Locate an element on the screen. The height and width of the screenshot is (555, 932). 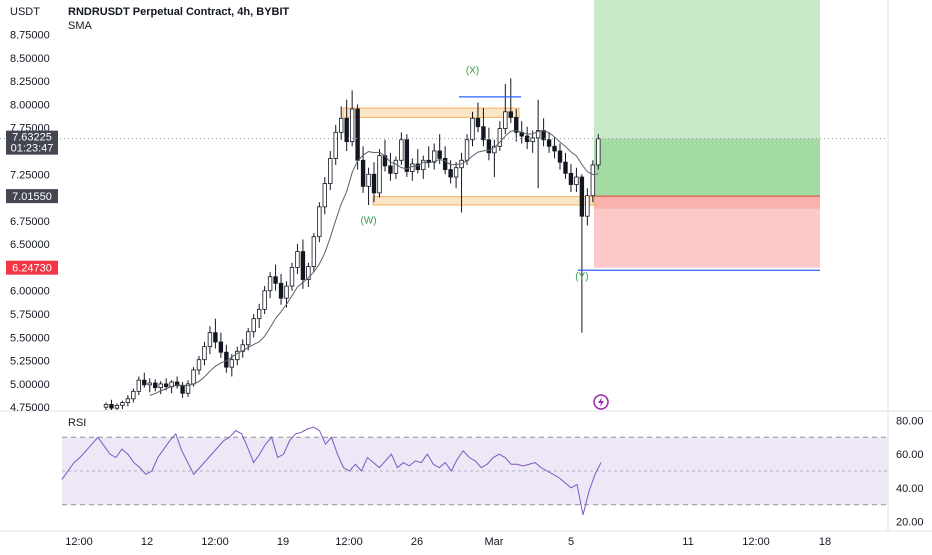
supply-demand-zones is located at coordinates (468, 156).